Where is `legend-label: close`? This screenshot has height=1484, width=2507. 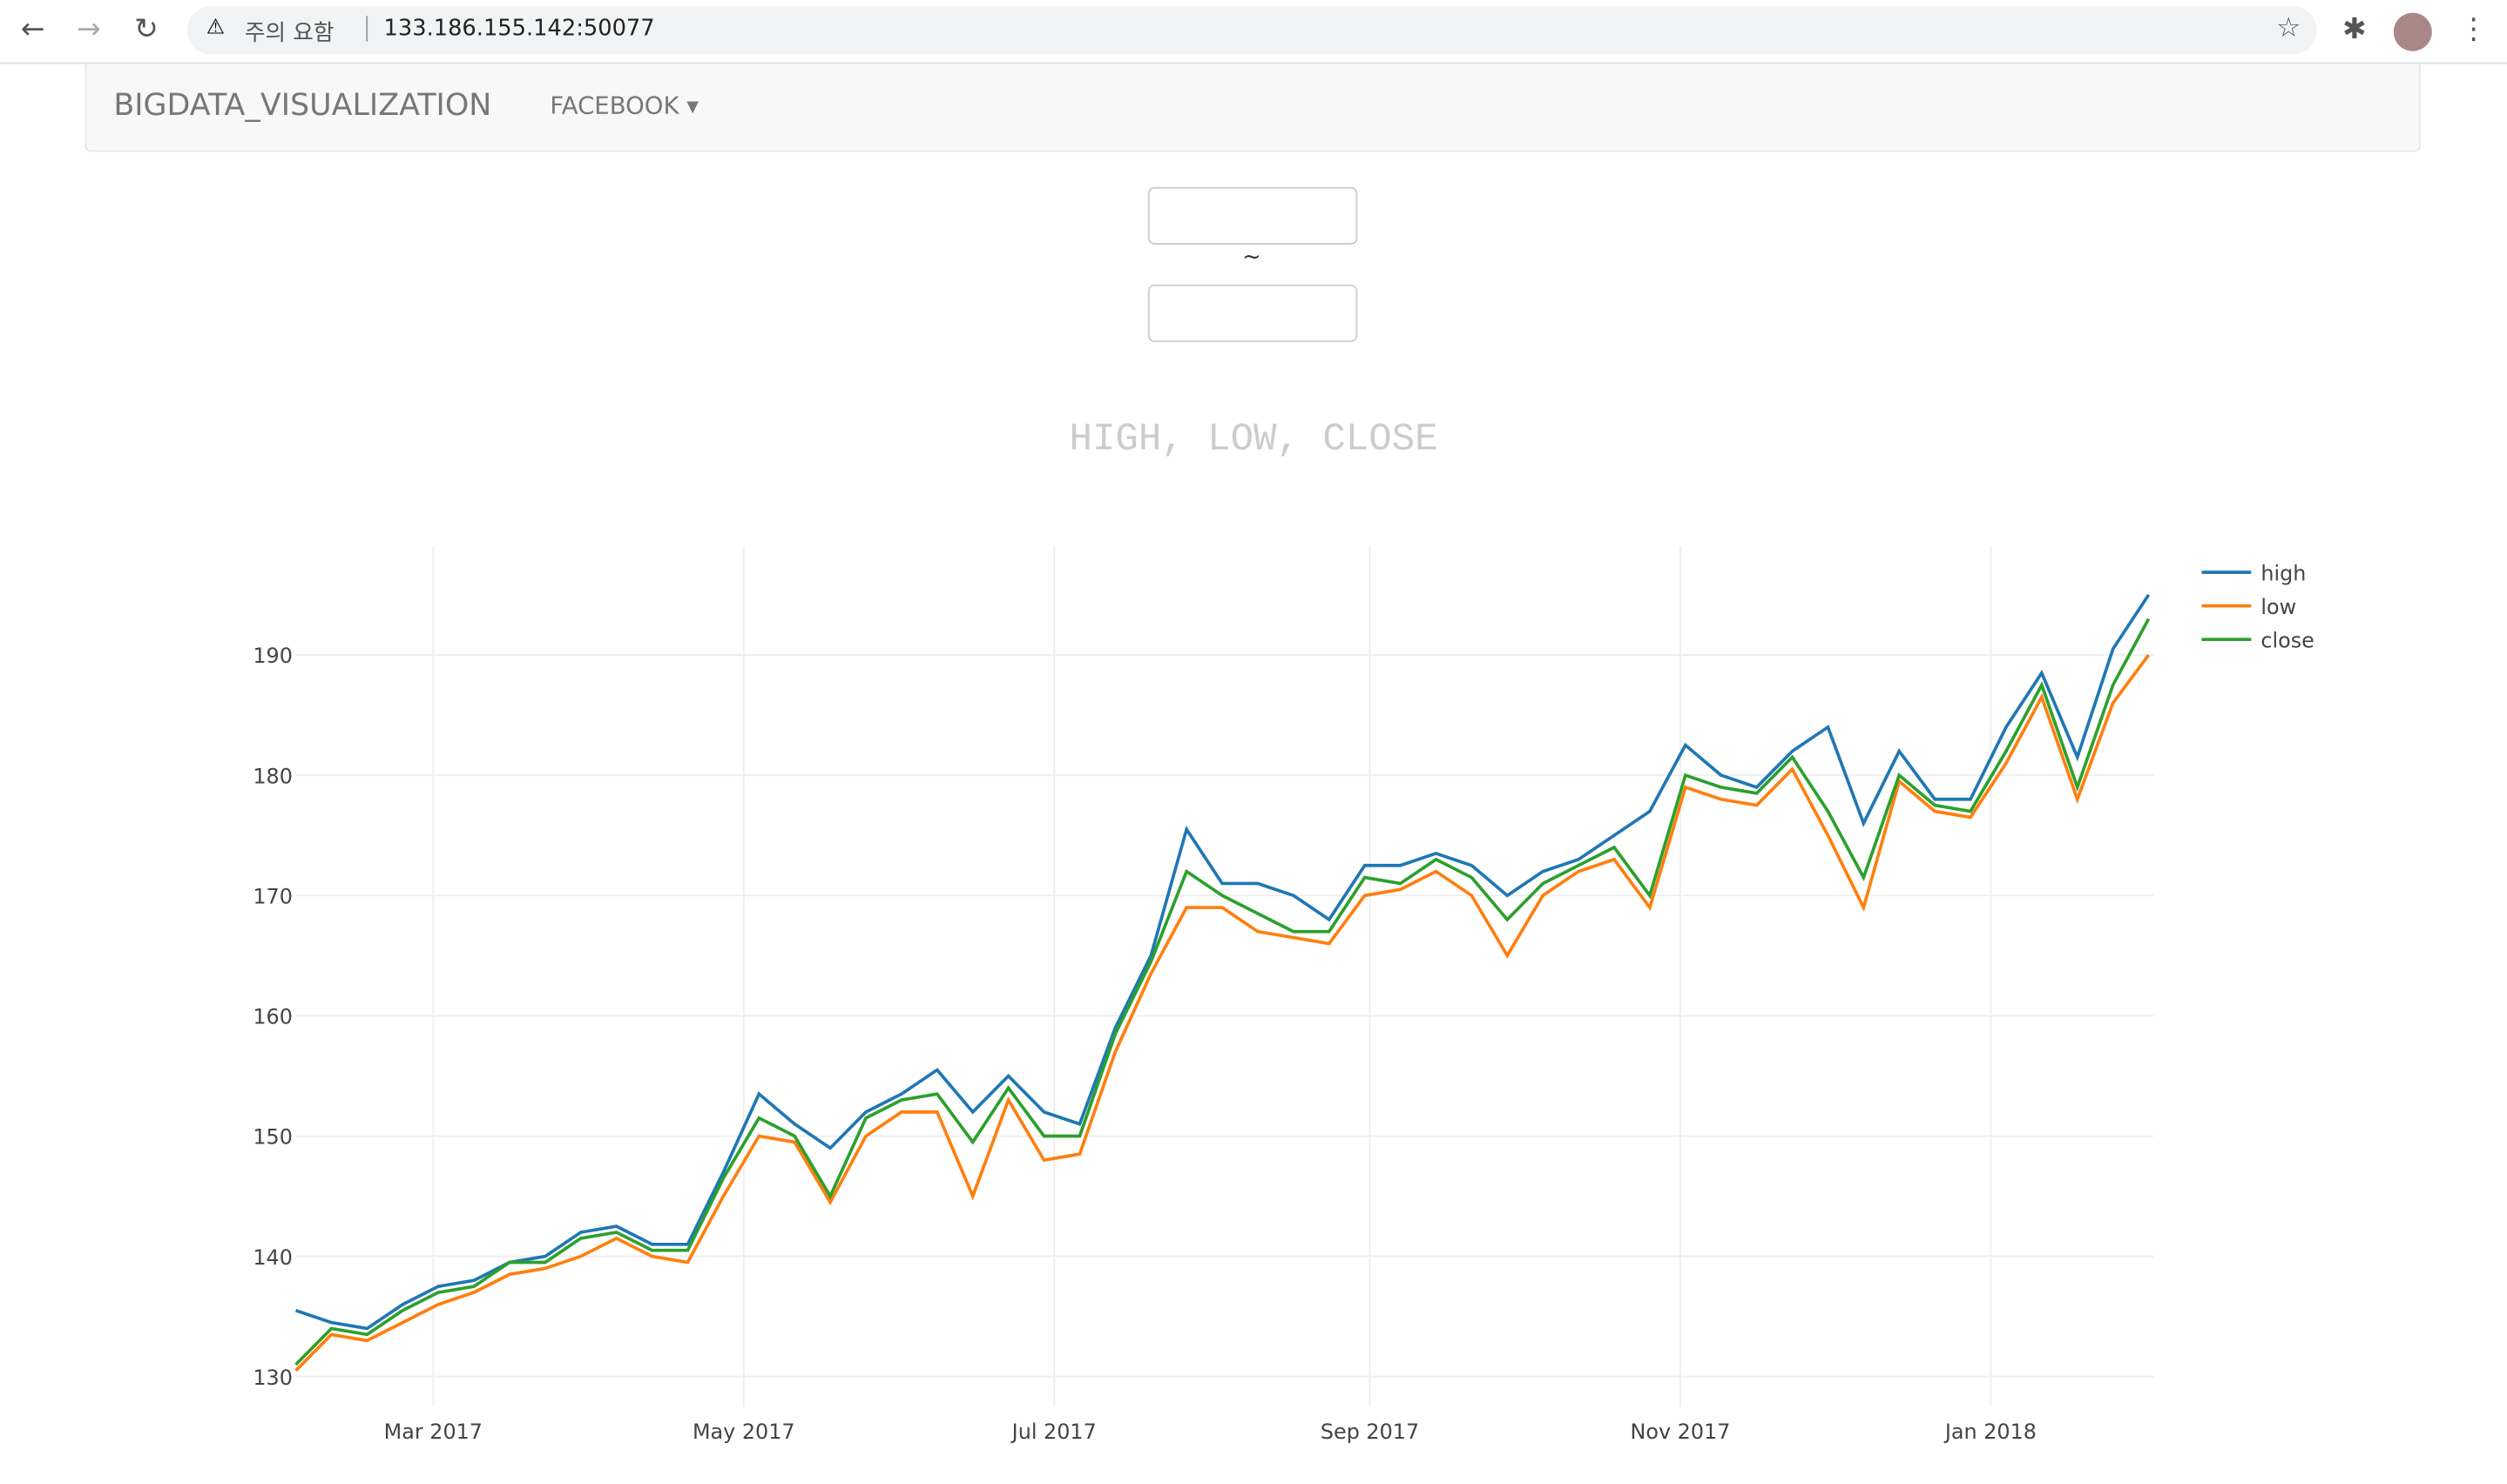
legend-label: close is located at coordinates (2287, 640).